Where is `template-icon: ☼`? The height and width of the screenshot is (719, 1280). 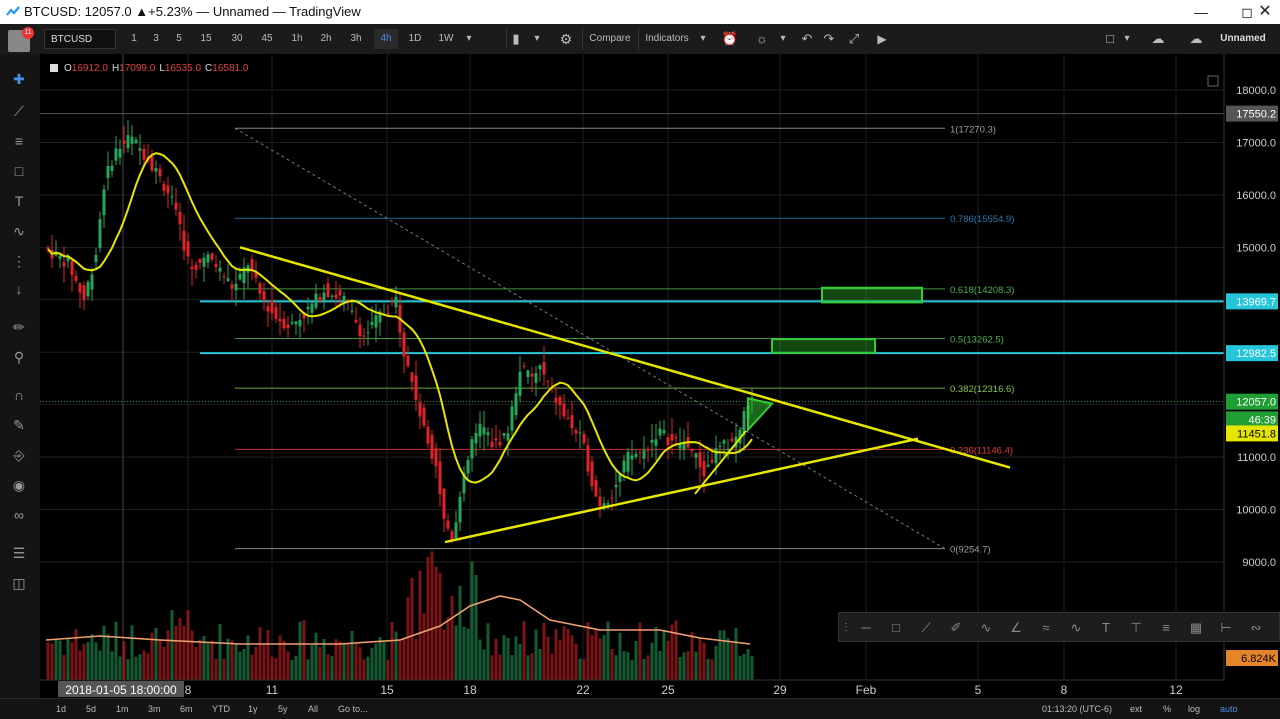 template-icon: ☼ is located at coordinates (762, 38).